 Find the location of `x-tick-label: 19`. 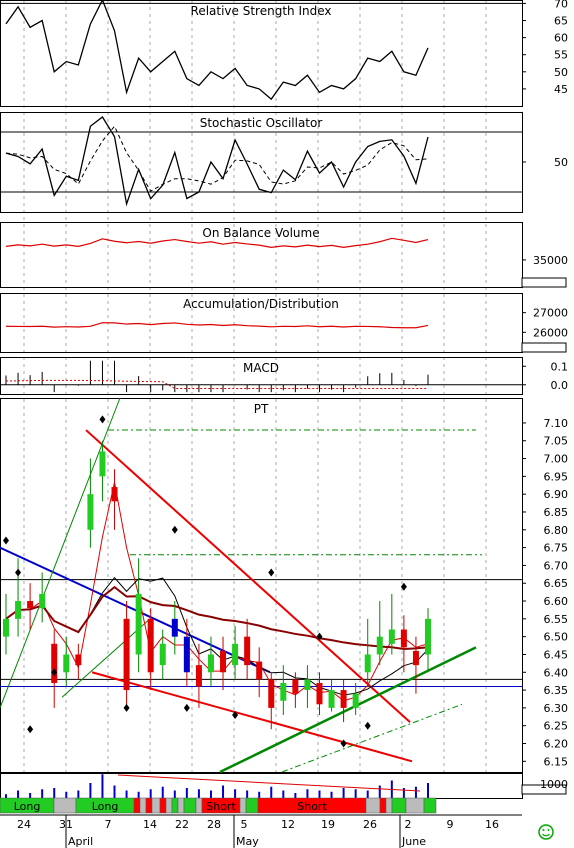

x-tick-label: 19 is located at coordinates (328, 824).